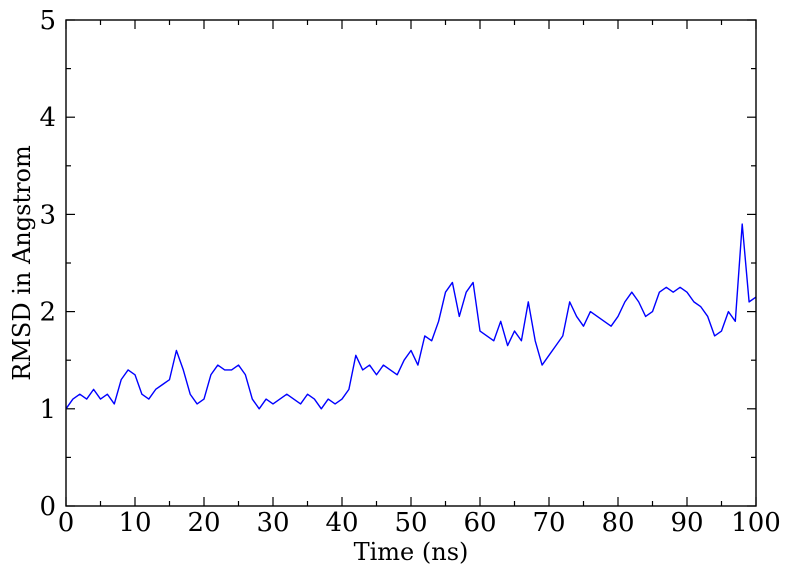 The image size is (791, 575). I want to click on x-tick-label: 50, so click(410, 523).